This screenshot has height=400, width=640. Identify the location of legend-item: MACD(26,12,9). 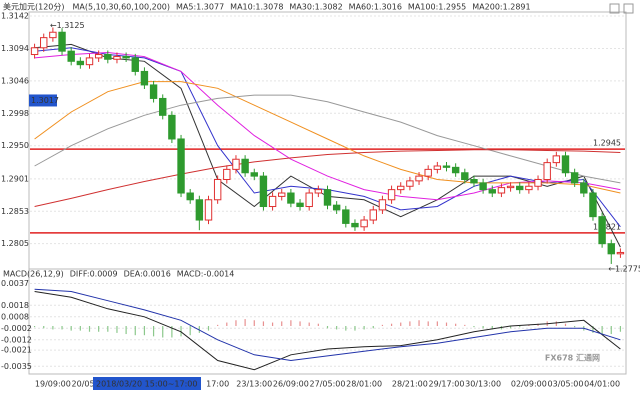
(33, 274).